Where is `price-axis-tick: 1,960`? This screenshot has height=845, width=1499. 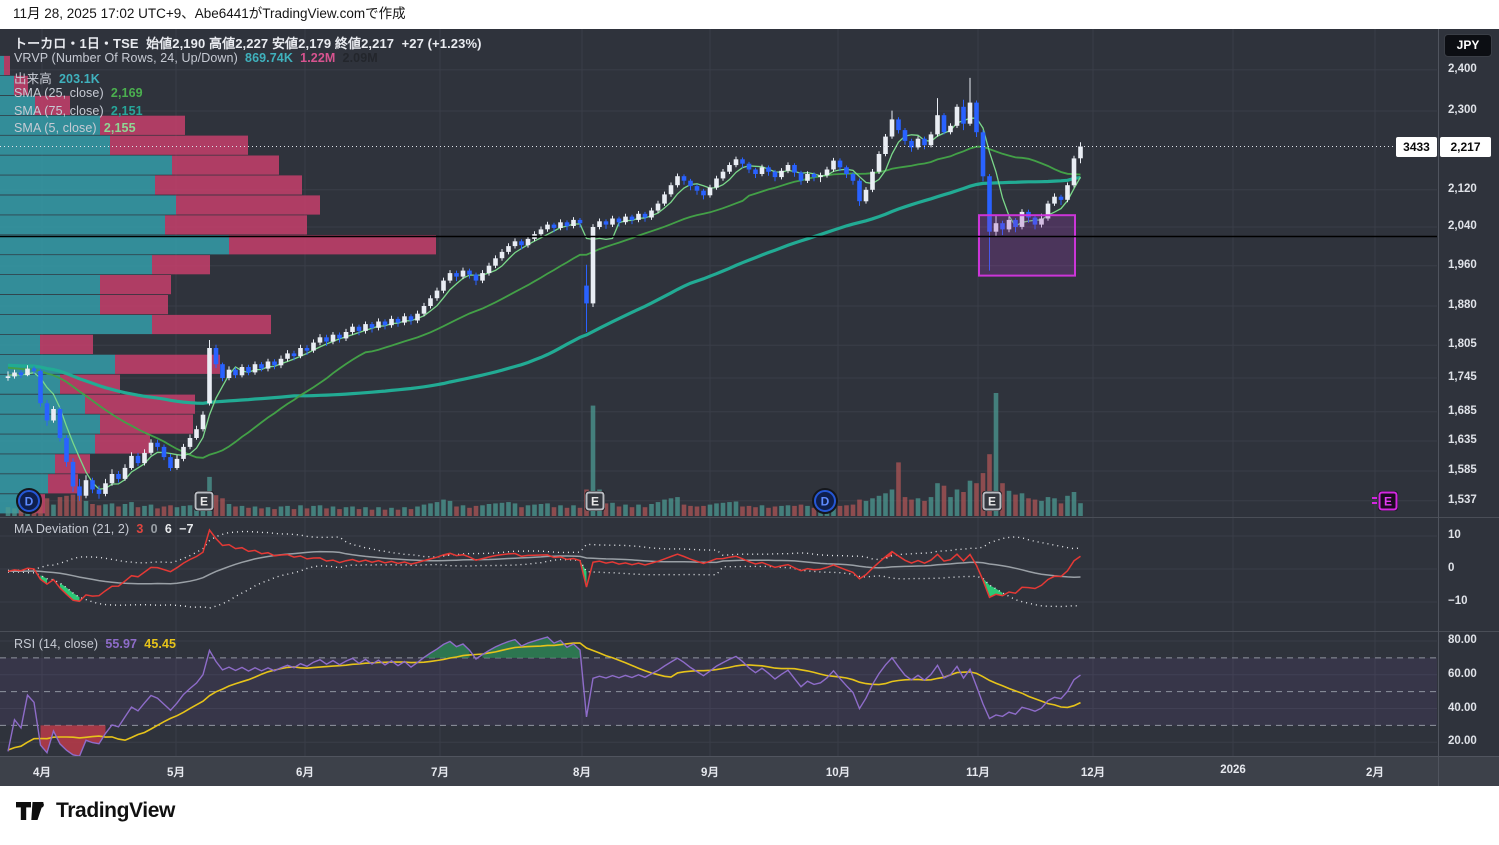 price-axis-tick: 1,960 is located at coordinates (1462, 264).